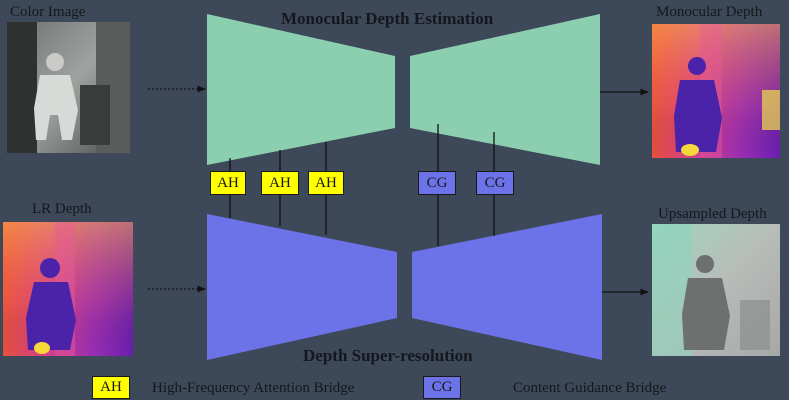 The image size is (789, 400). Describe the element at coordinates (590, 388) in the screenshot. I see `legend-cg-text: Content Guidance Bridge` at that location.